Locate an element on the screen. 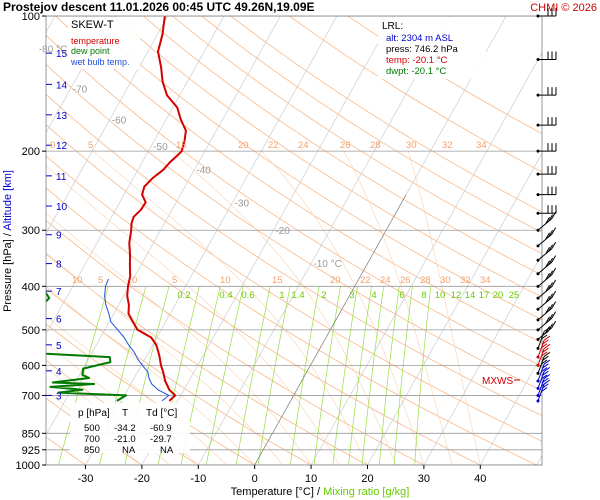  adiabat-label: 22 is located at coordinates (273, 145).